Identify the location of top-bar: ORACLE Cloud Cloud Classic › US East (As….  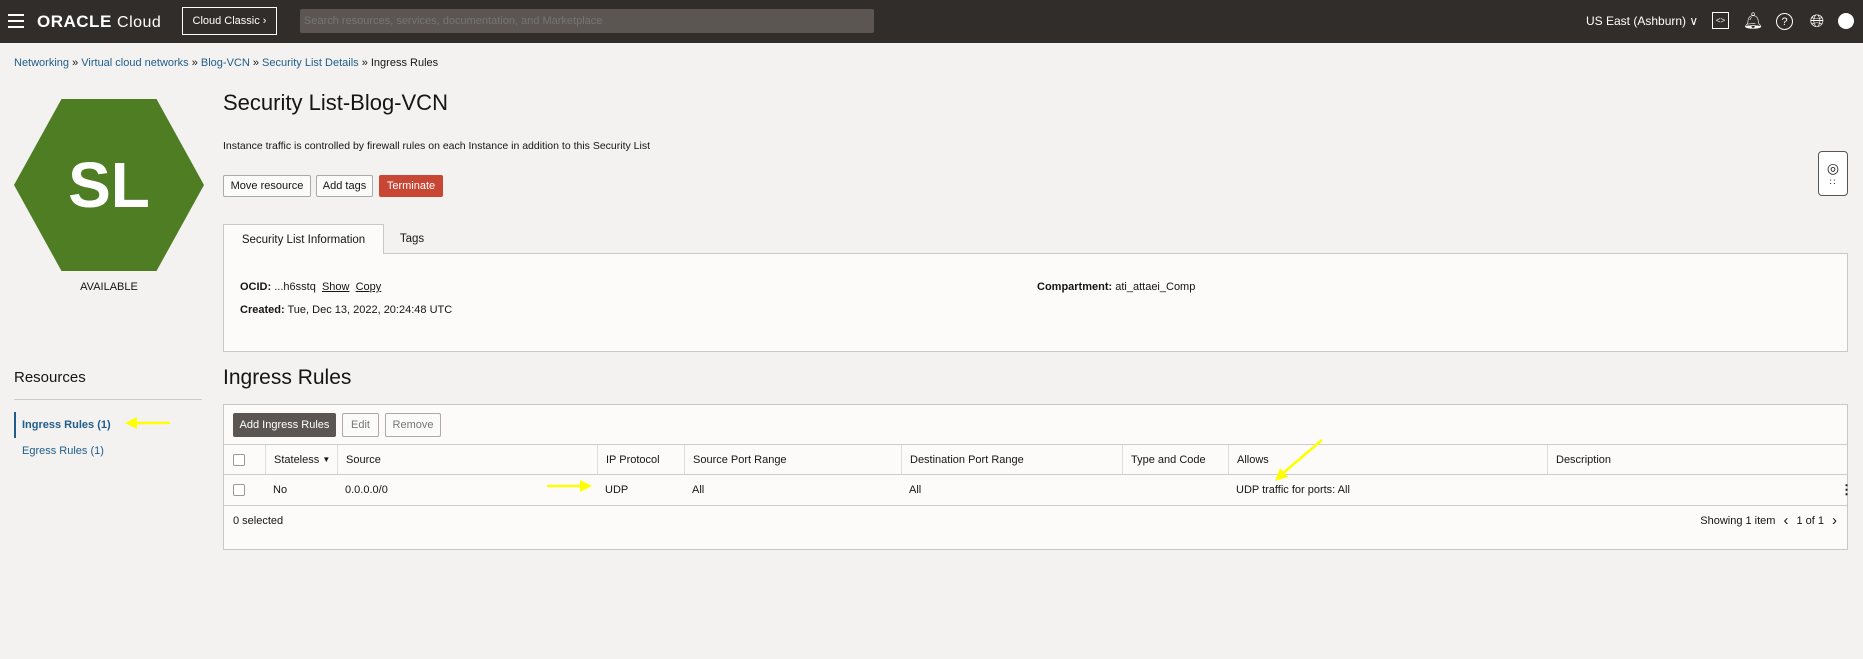
(931, 21).